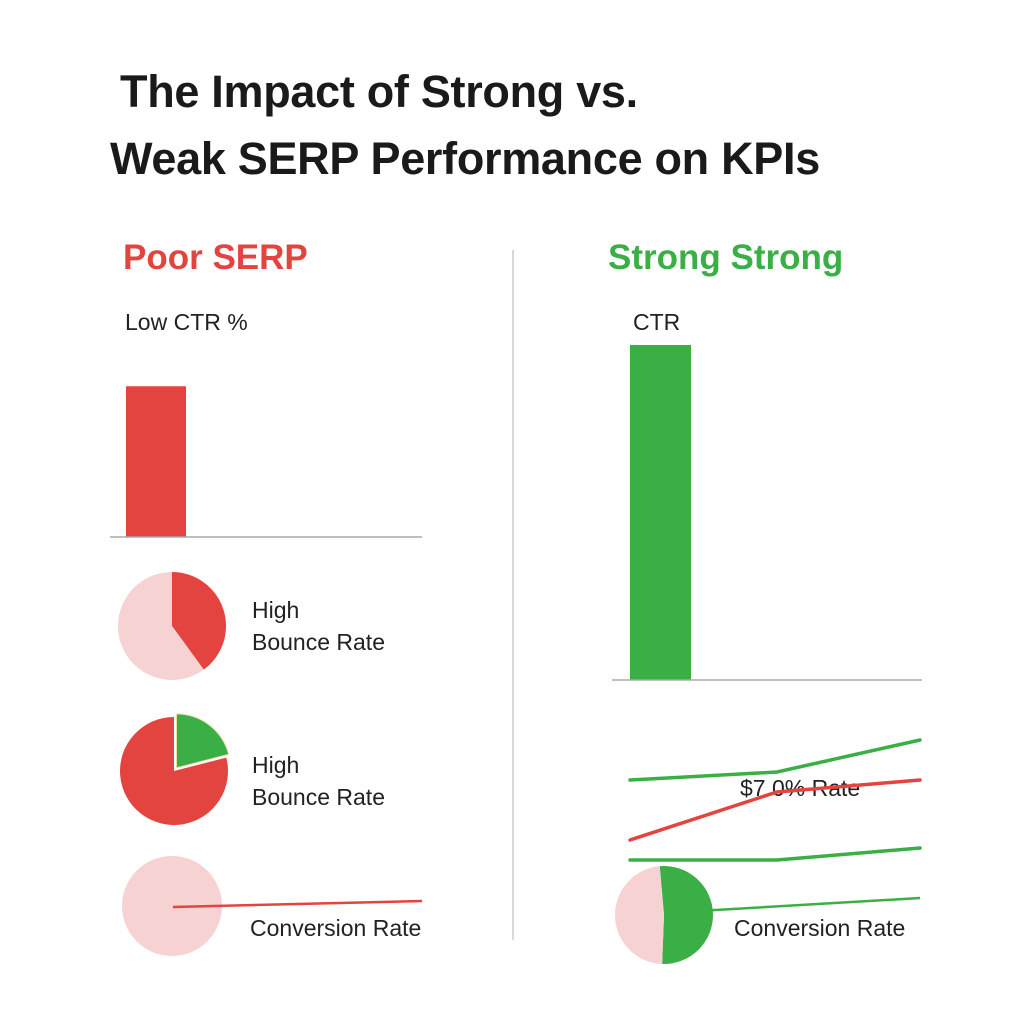 This screenshot has height=1024, width=1024. Describe the element at coordinates (297, 904) in the screenshot. I see `conversion-line-left` at that location.